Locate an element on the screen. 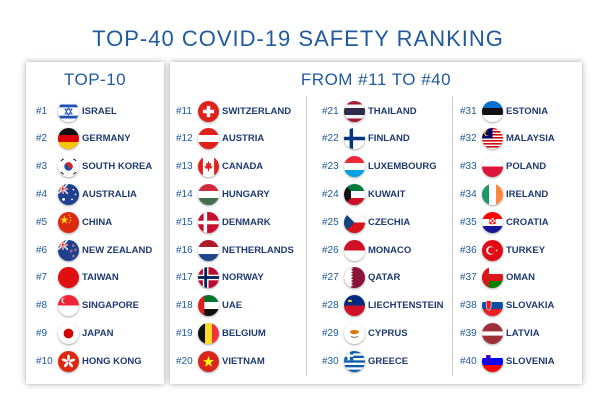 The image size is (596, 402). uae-flag-icon is located at coordinates (208, 306).